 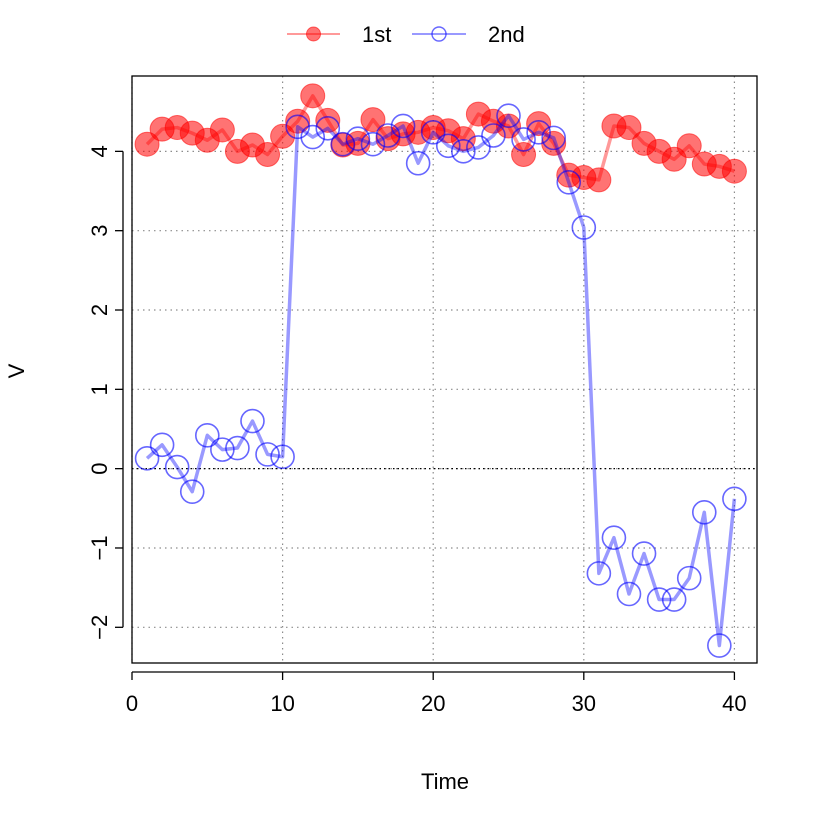 I want to click on y-tick-label: −1, so click(x=99, y=547).